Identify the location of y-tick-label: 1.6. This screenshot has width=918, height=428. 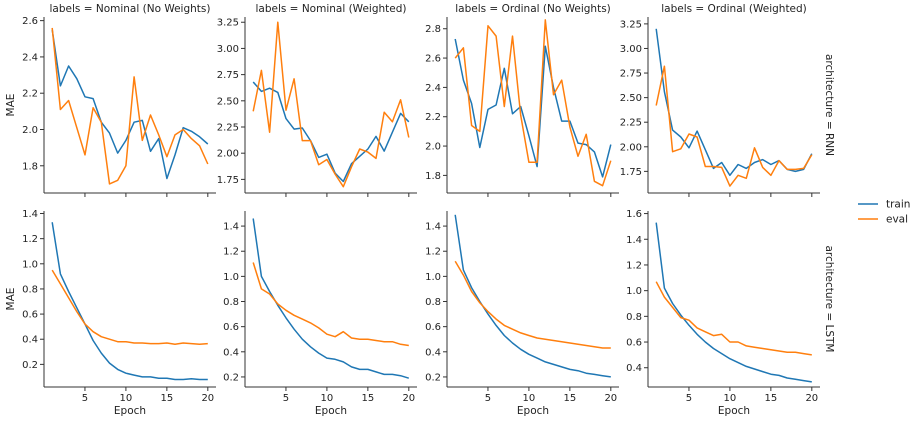
(634, 214).